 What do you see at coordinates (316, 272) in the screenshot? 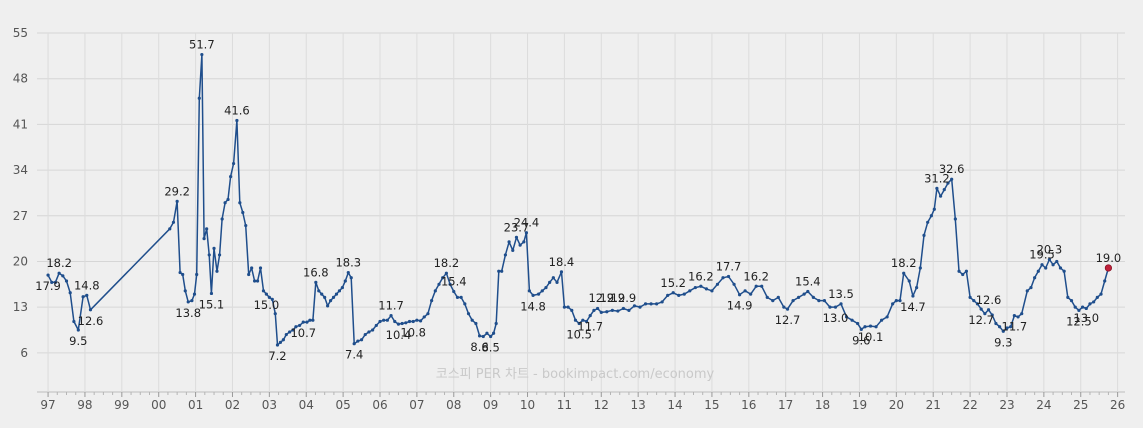
I see `data-label: 16.8` at bounding box center [316, 272].